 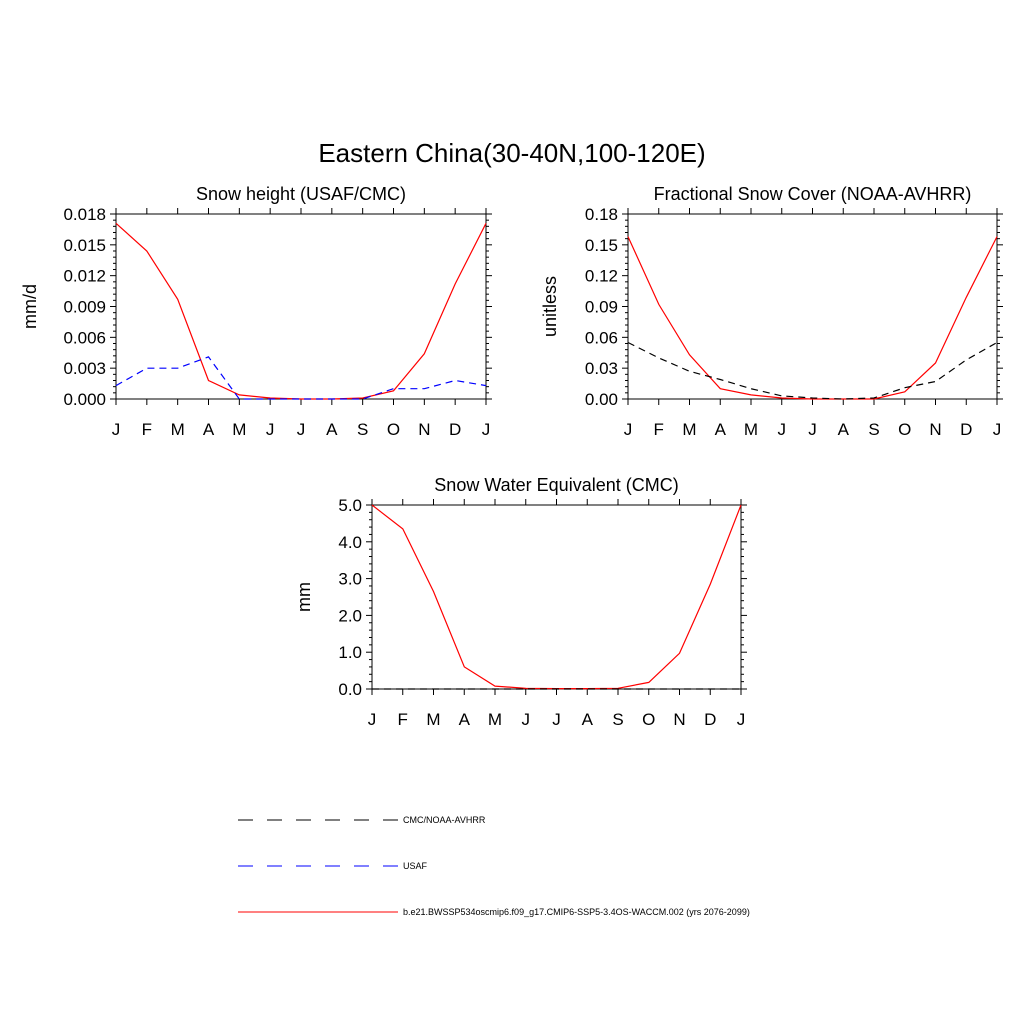 What do you see at coordinates (350, 579) in the screenshot?
I see `y-tick-label: 3.0` at bounding box center [350, 579].